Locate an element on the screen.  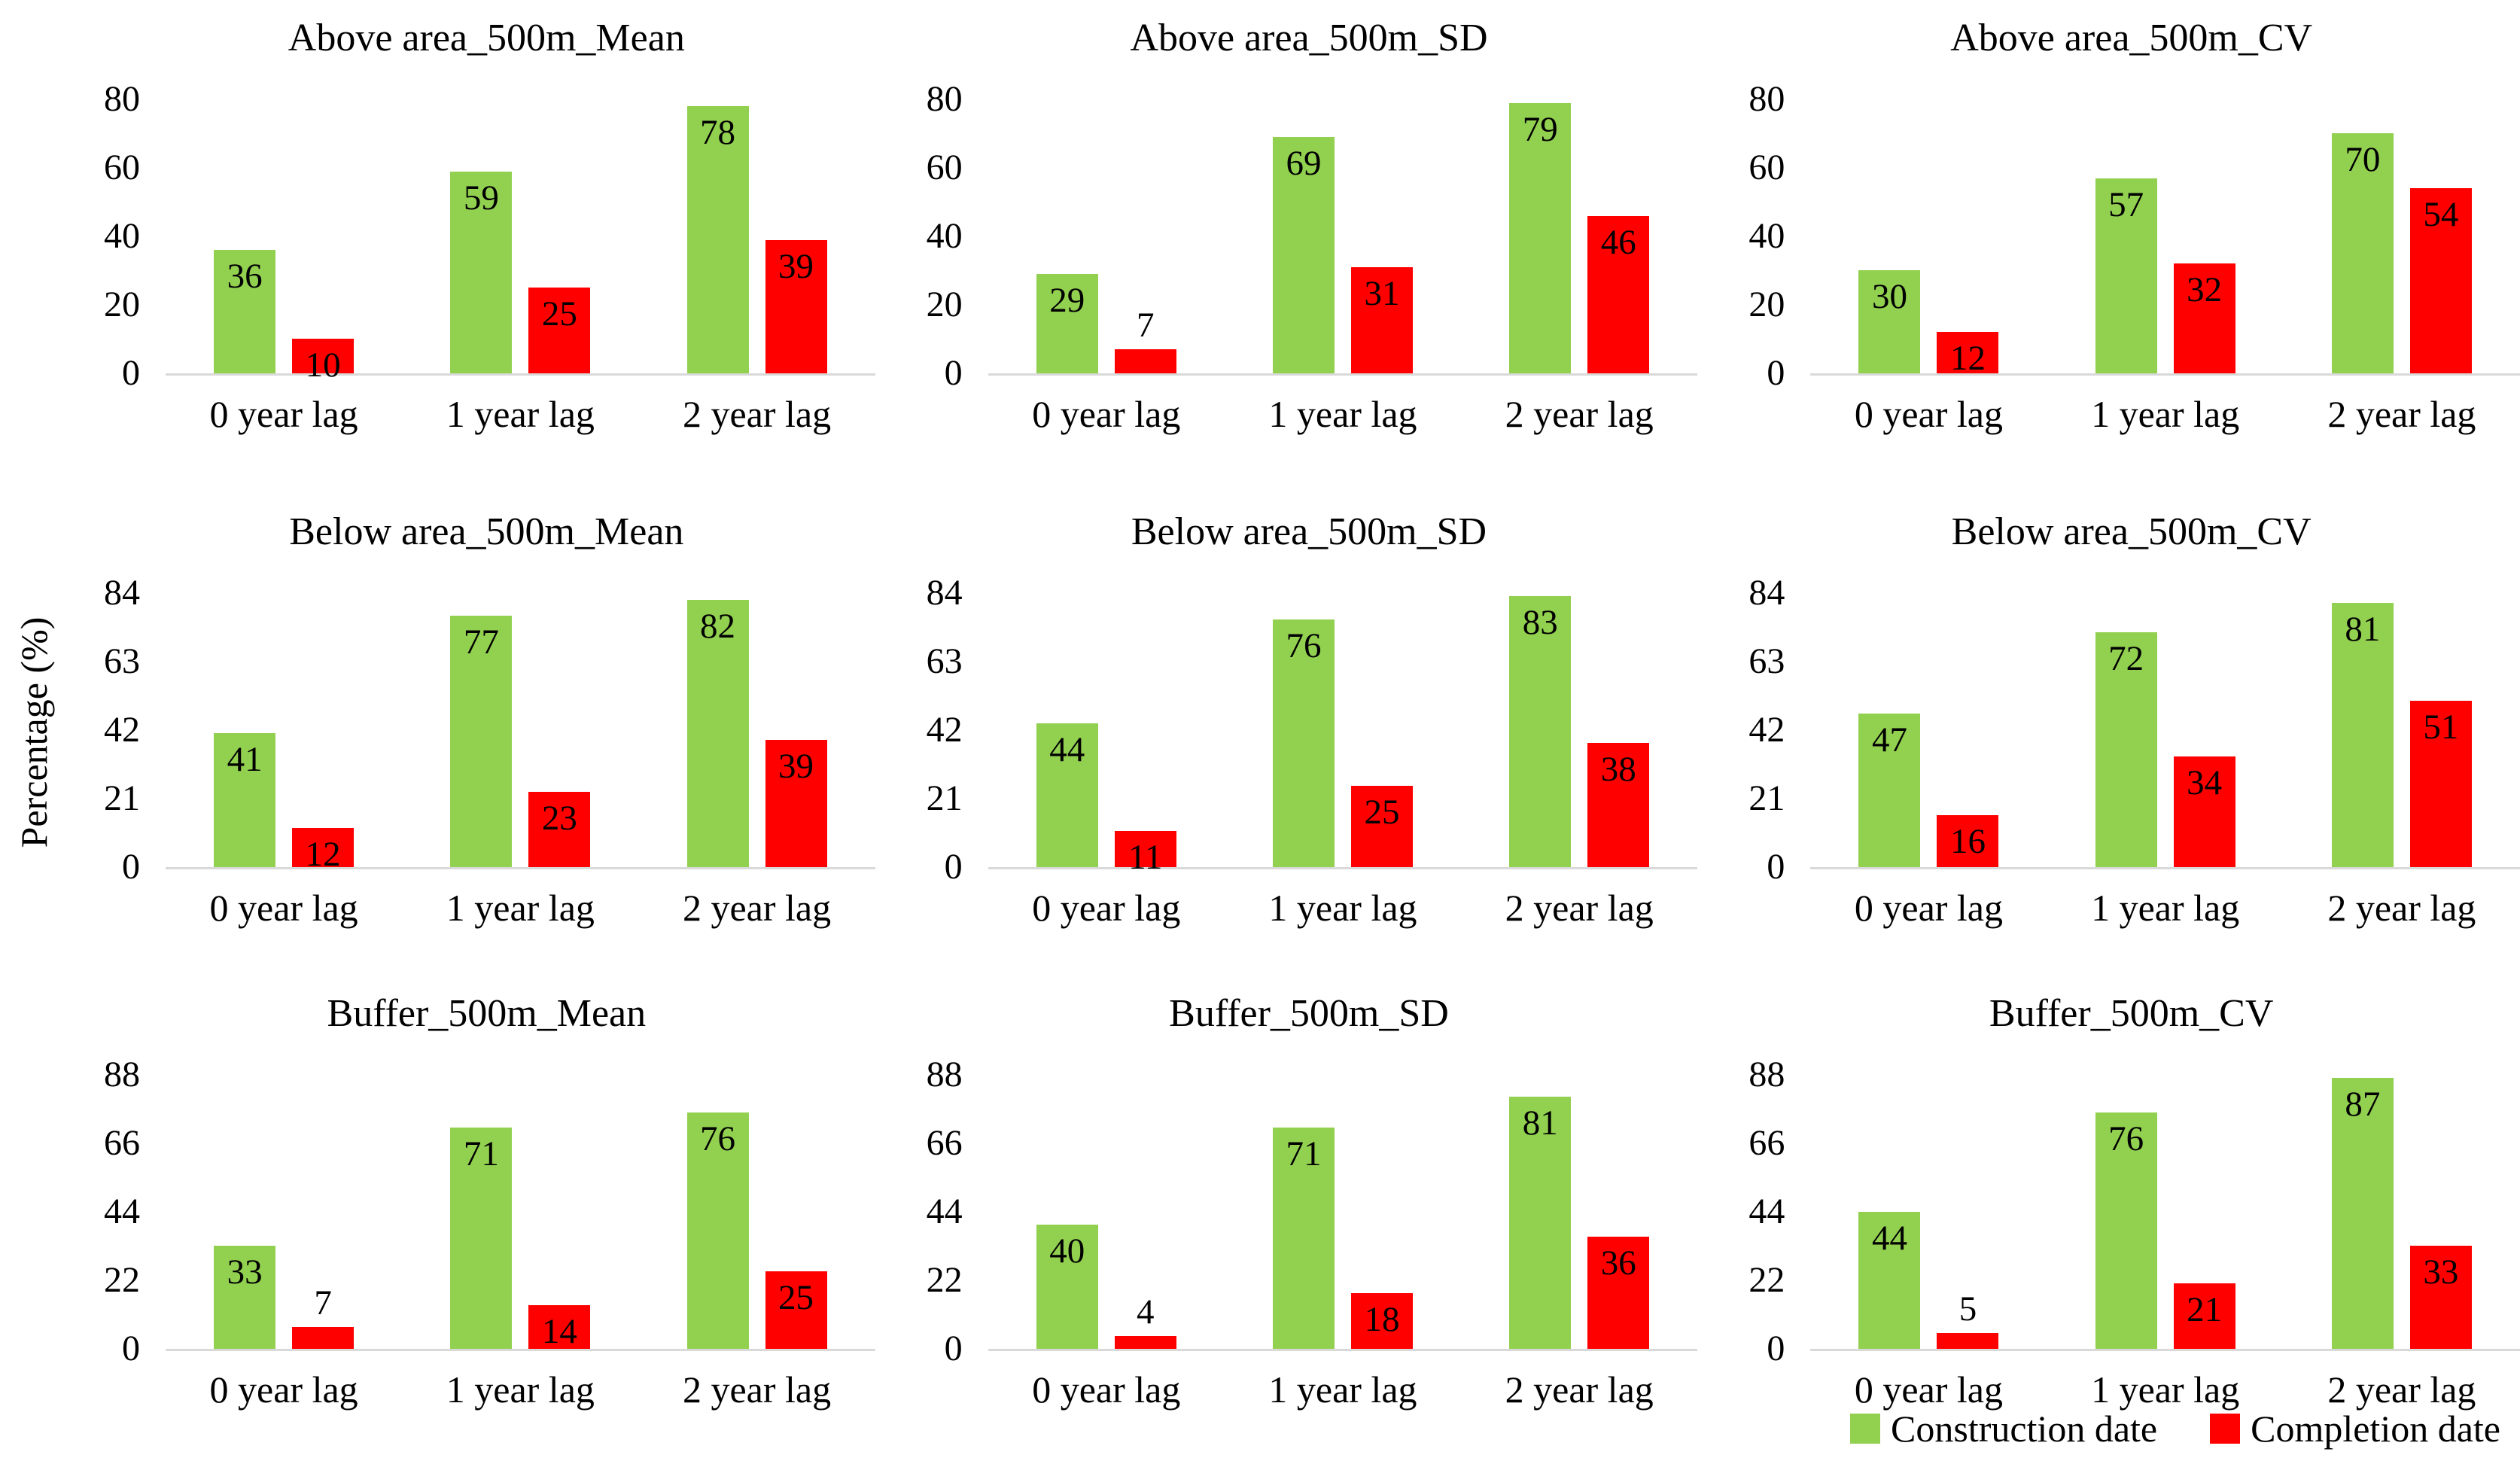
bar-group: 70 54 is located at coordinates (2402, 236).